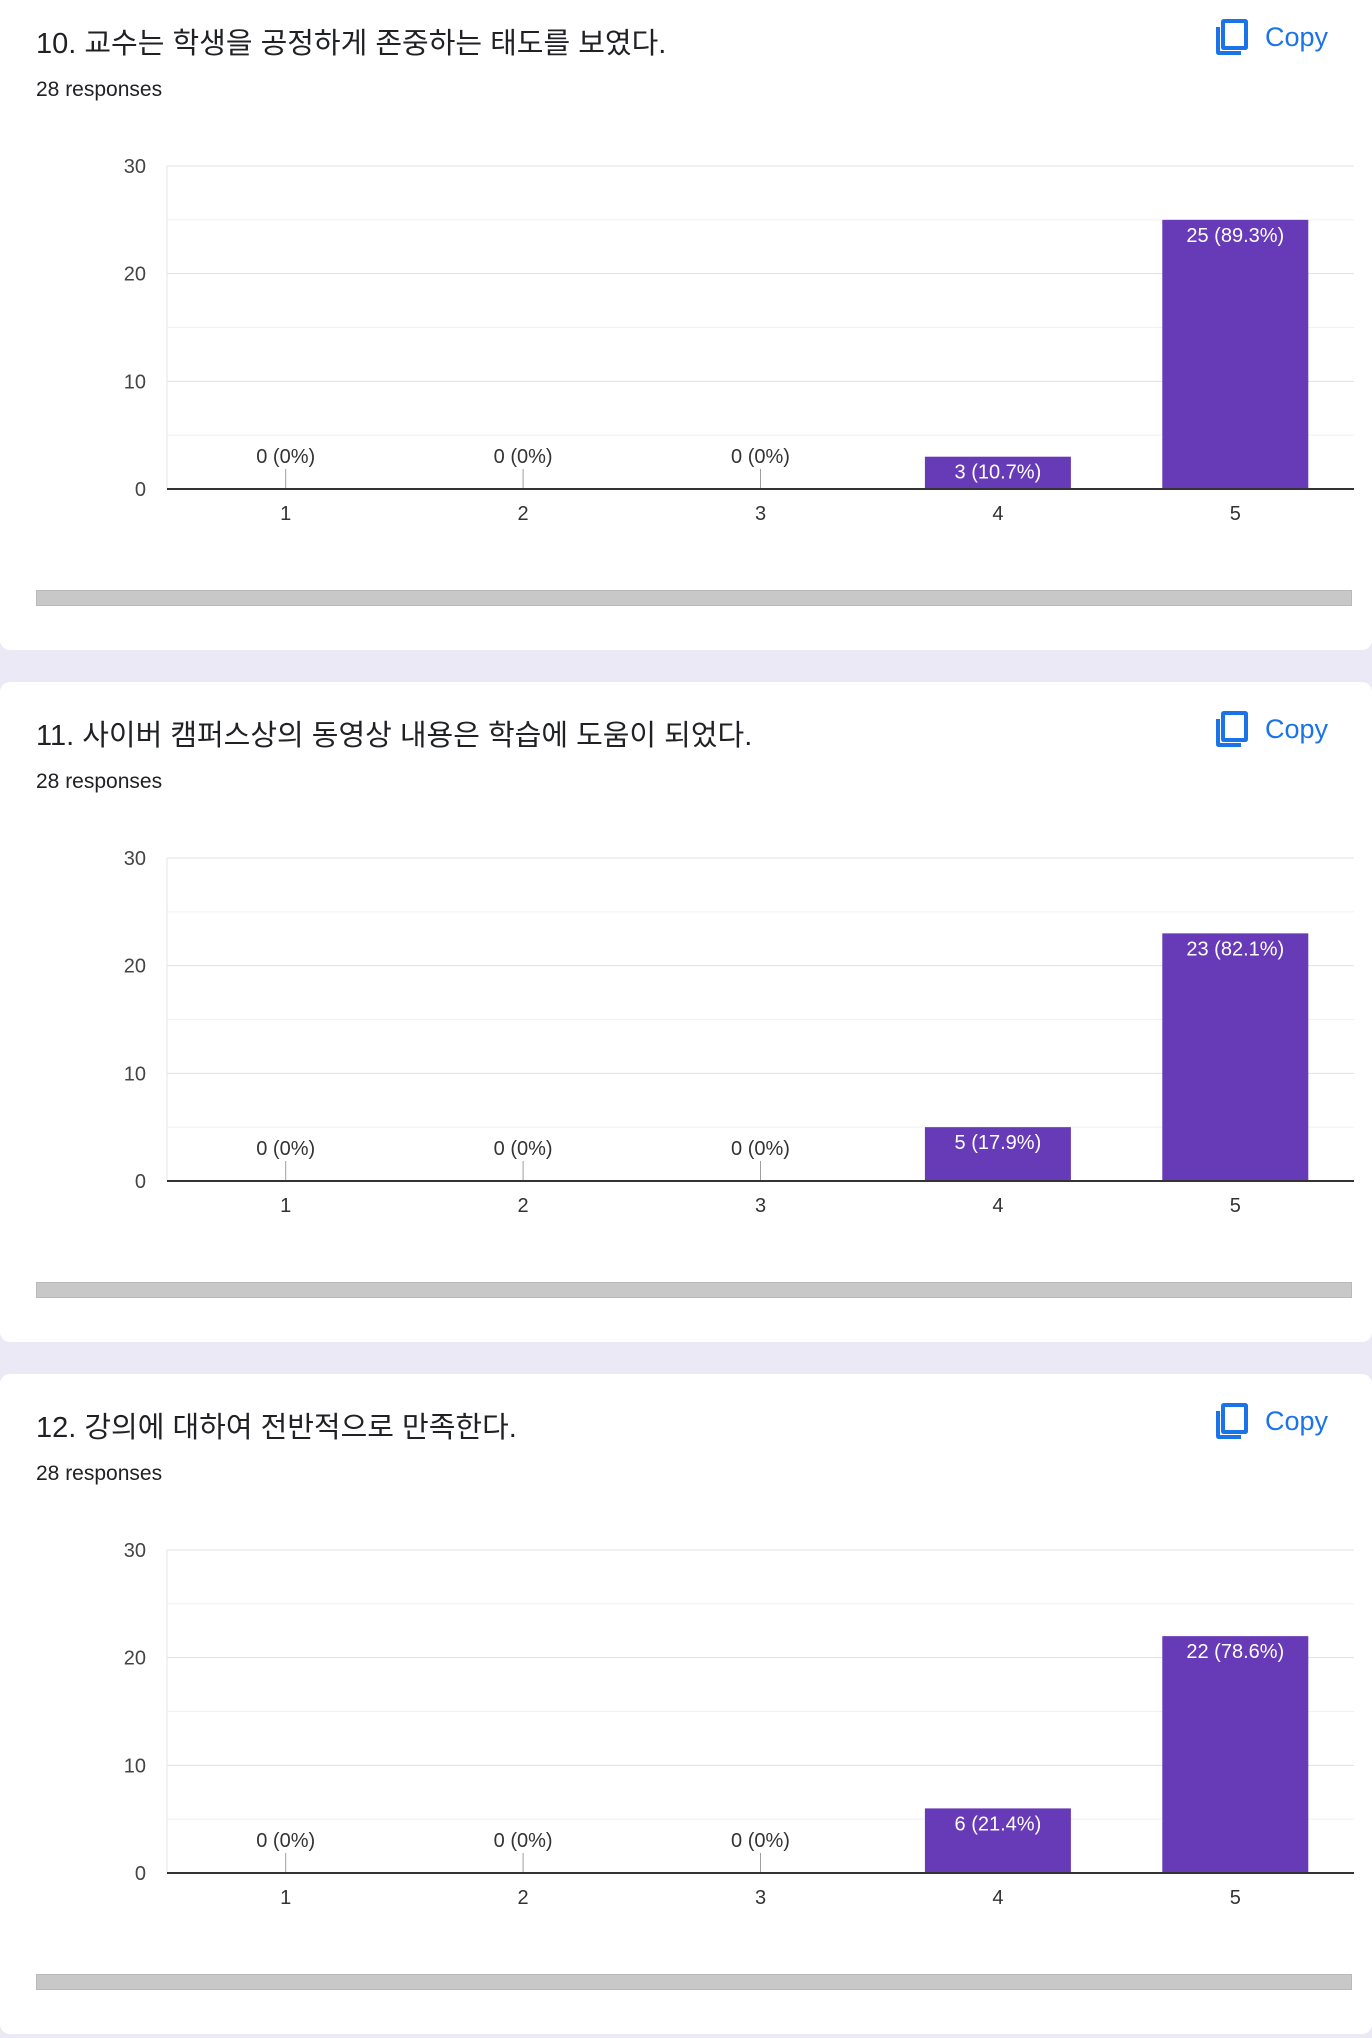  What do you see at coordinates (1235, 1652) in the screenshot?
I see `data-label: 22 (78.6%)` at bounding box center [1235, 1652].